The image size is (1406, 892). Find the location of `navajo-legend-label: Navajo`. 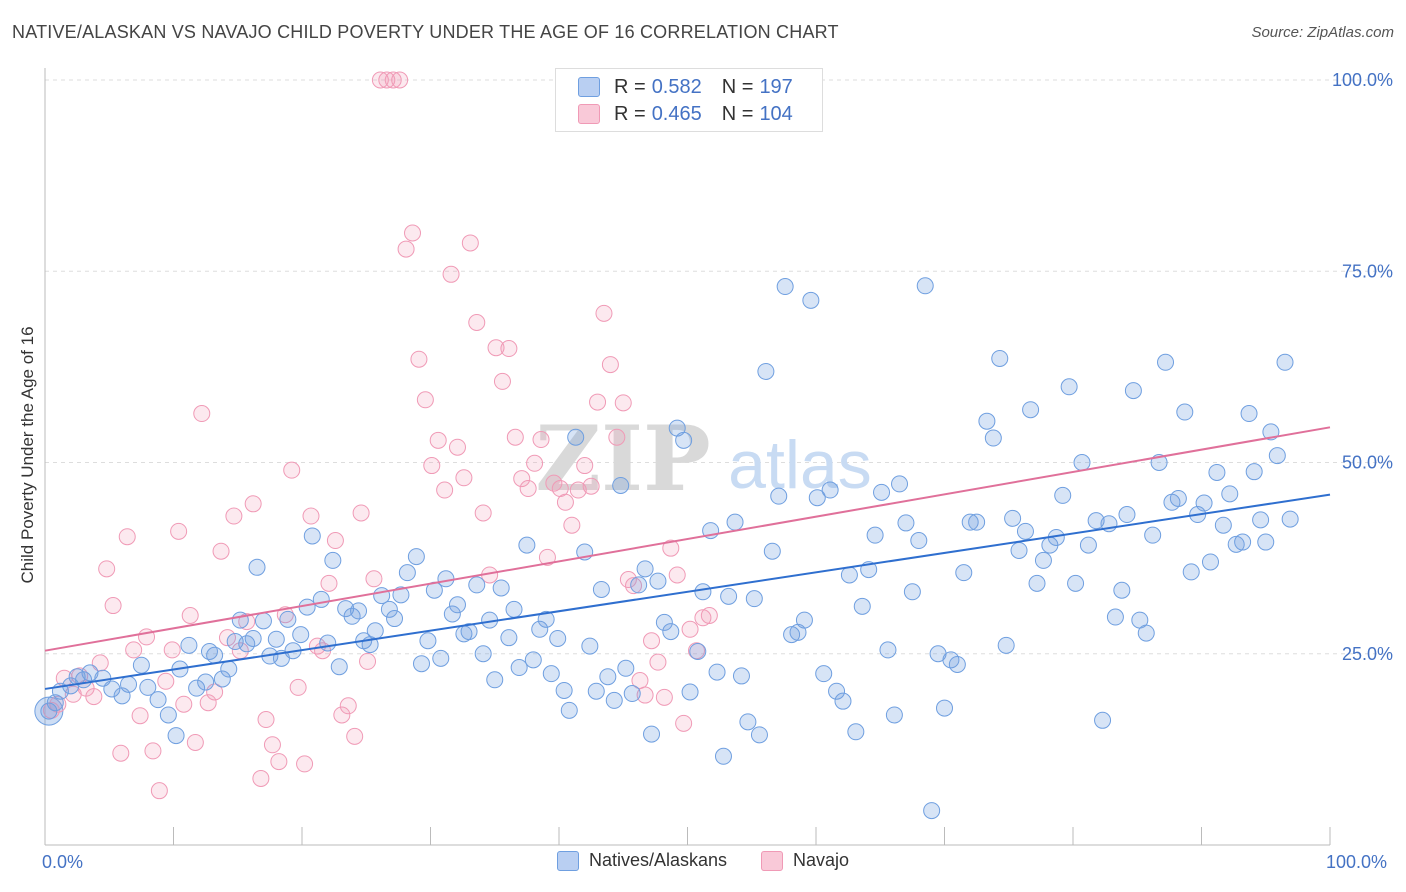

navajo-legend-label: Navajo is located at coordinates (821, 860).